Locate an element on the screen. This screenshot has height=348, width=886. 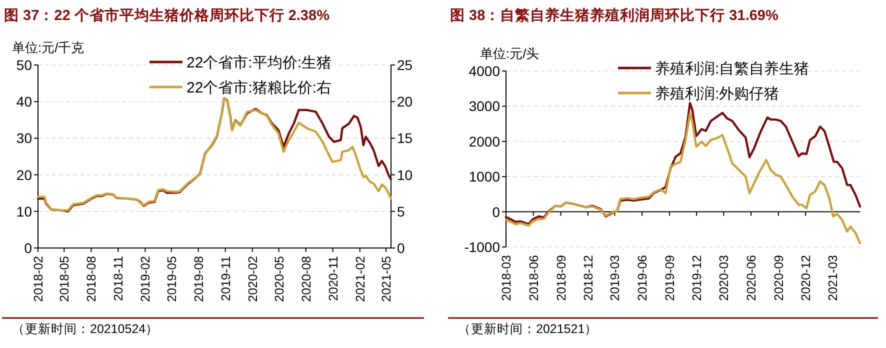
x-tick-label: 2020-06 is located at coordinates (751, 277).